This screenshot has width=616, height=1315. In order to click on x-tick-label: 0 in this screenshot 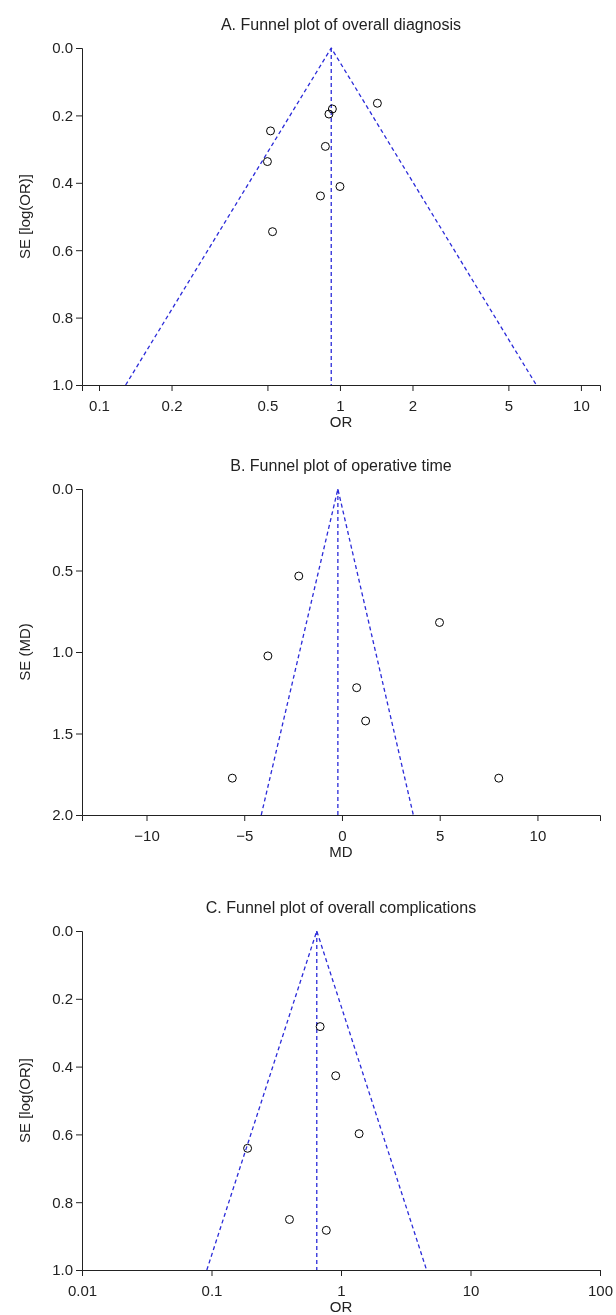, I will do `click(342, 835)`.